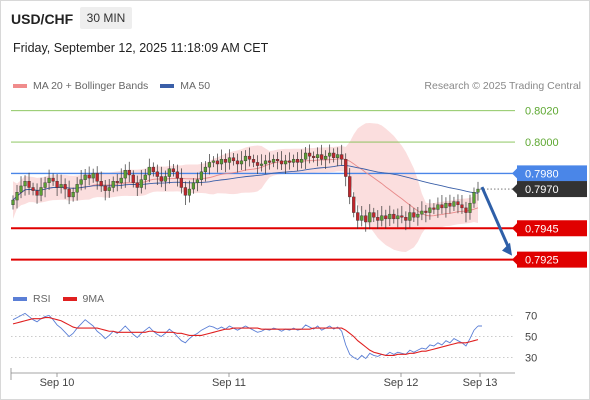  I want to click on time-axis-label-1: Sep 11, so click(229, 383).